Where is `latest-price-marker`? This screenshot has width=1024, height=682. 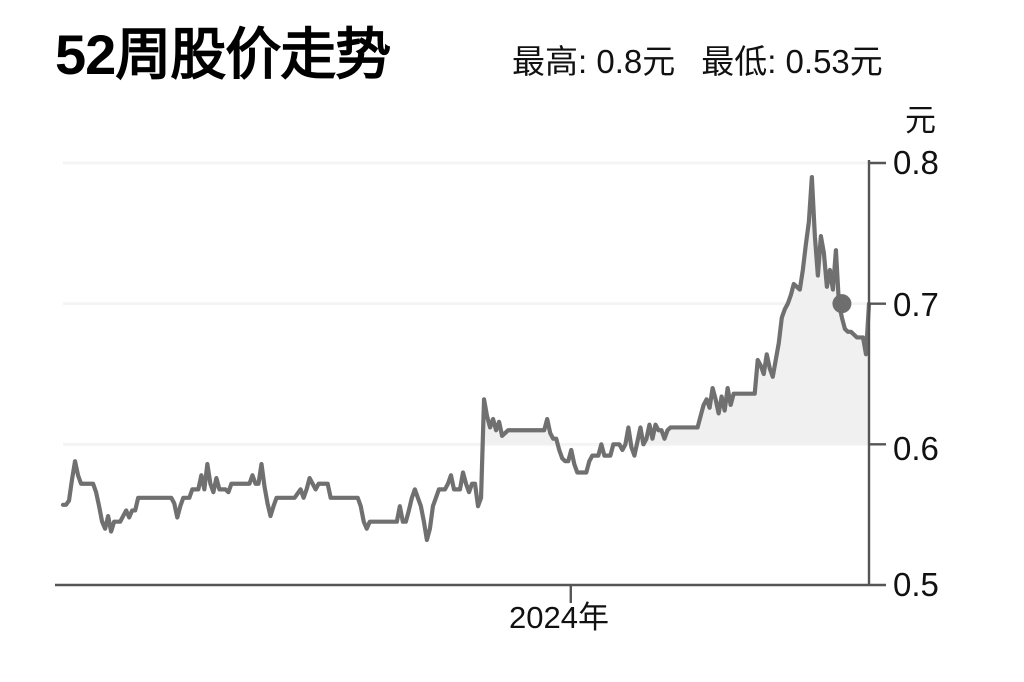
latest-price-marker is located at coordinates (842, 304).